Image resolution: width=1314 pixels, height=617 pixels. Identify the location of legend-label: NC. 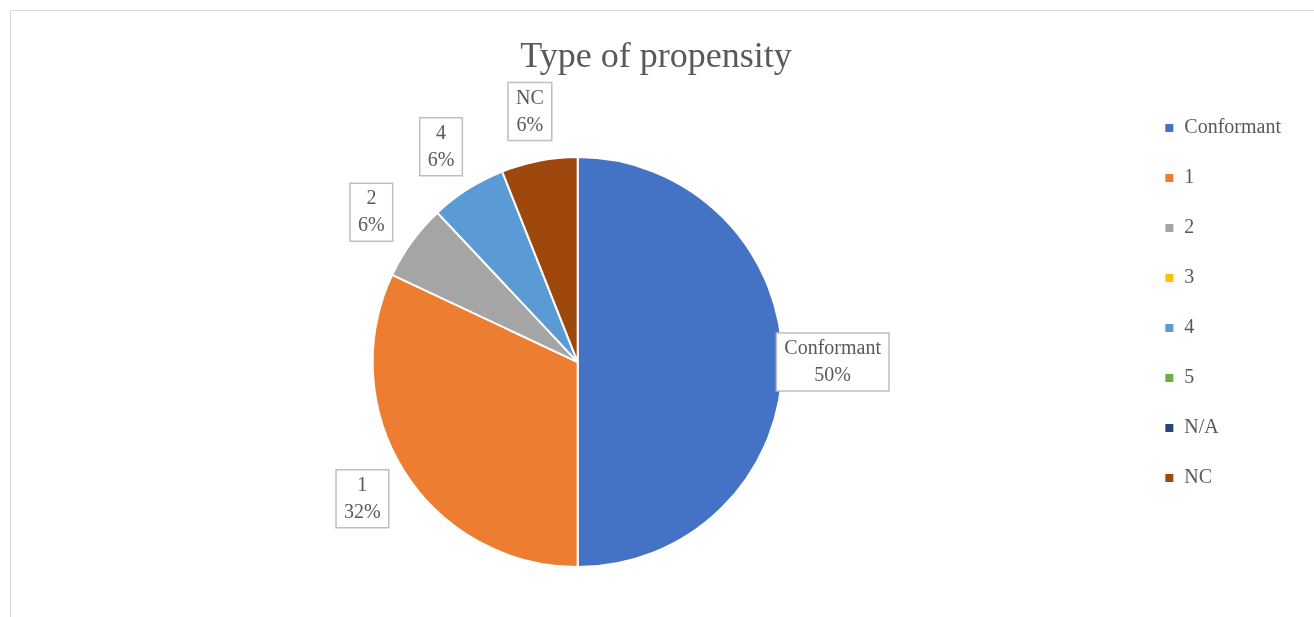
(1198, 476).